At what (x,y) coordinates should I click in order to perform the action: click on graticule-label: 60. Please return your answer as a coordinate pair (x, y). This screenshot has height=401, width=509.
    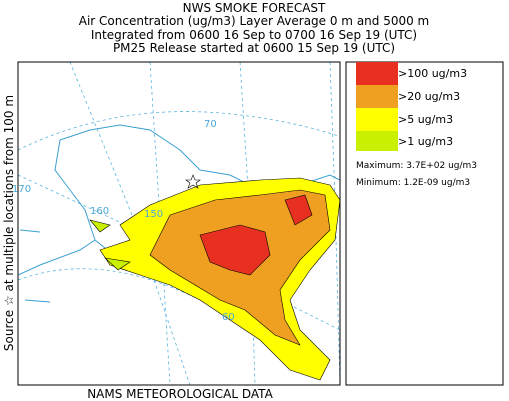
    Looking at the image, I should click on (228, 317).